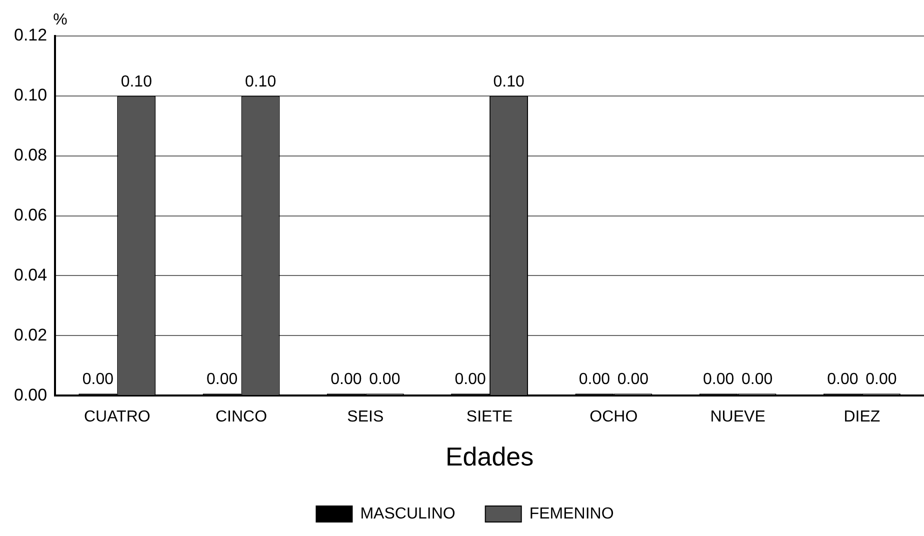  Describe the element at coordinates (31, 35) in the screenshot. I see `y-tick-label: 0.12` at that location.